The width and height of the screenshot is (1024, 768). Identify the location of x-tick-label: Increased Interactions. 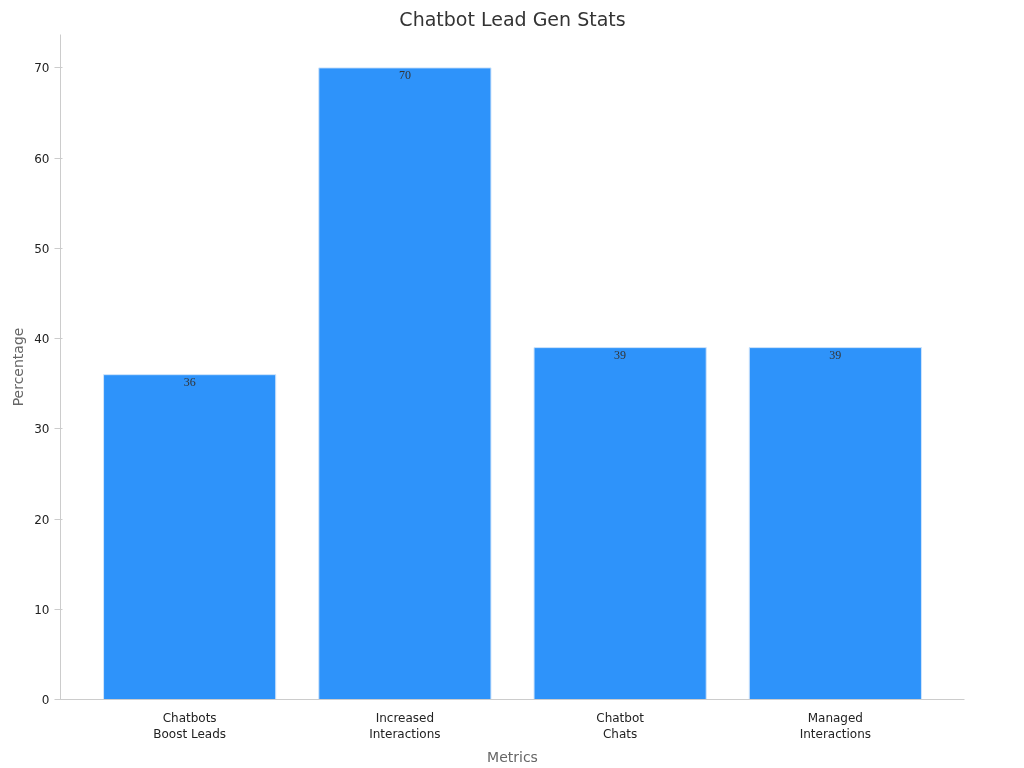
(405, 726).